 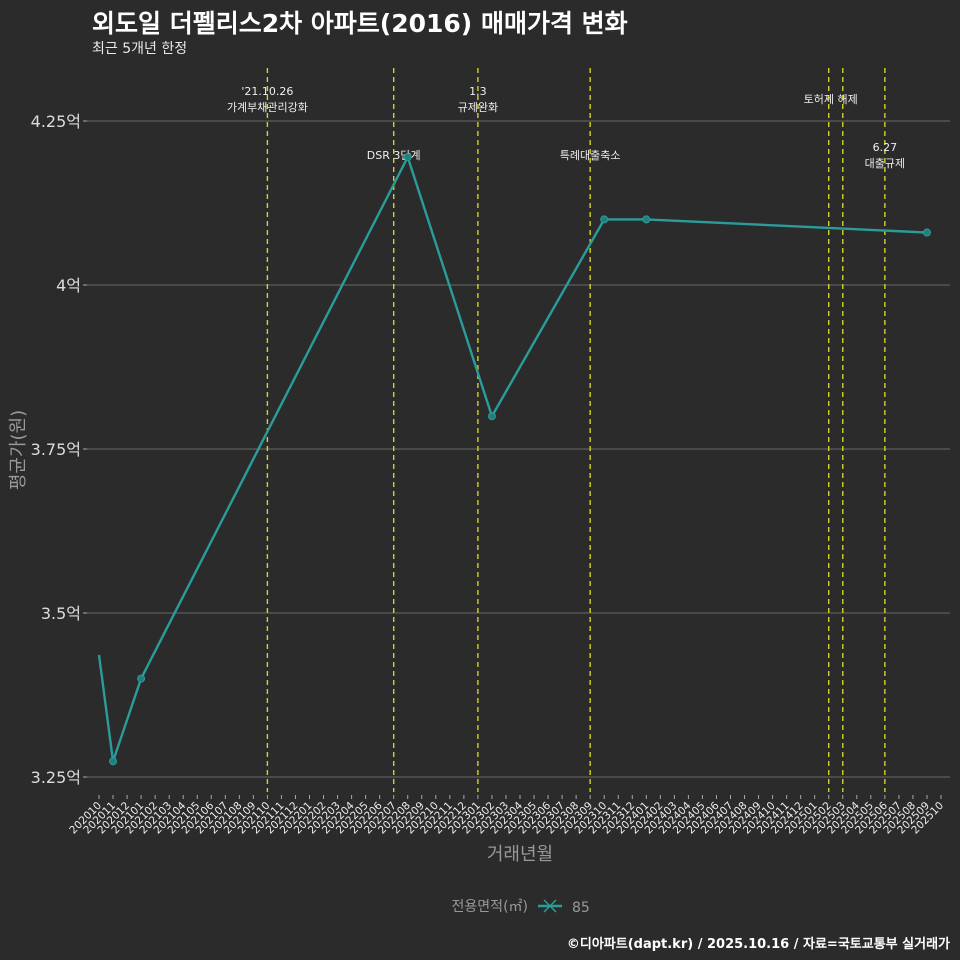 I want to click on y-tick-label: 4.25억, so click(x=56, y=121).